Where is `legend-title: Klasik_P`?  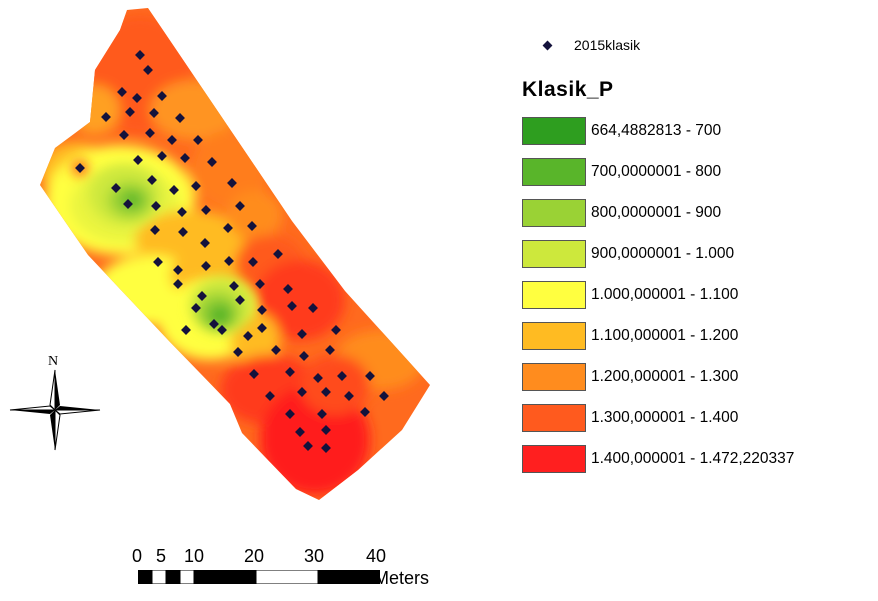 legend-title: Klasik_P is located at coordinates (568, 89).